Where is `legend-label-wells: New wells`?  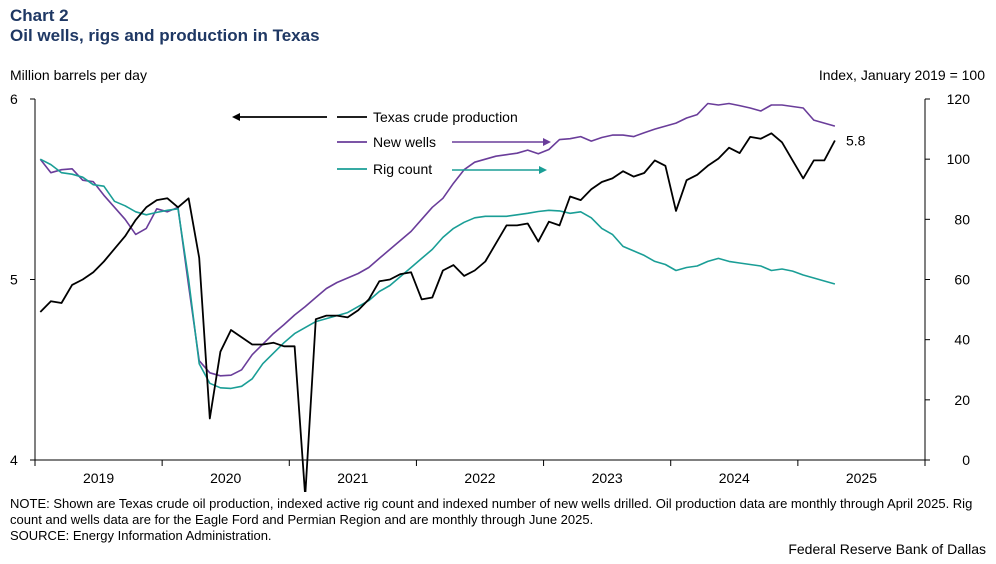
legend-label-wells: New wells is located at coordinates (404, 142).